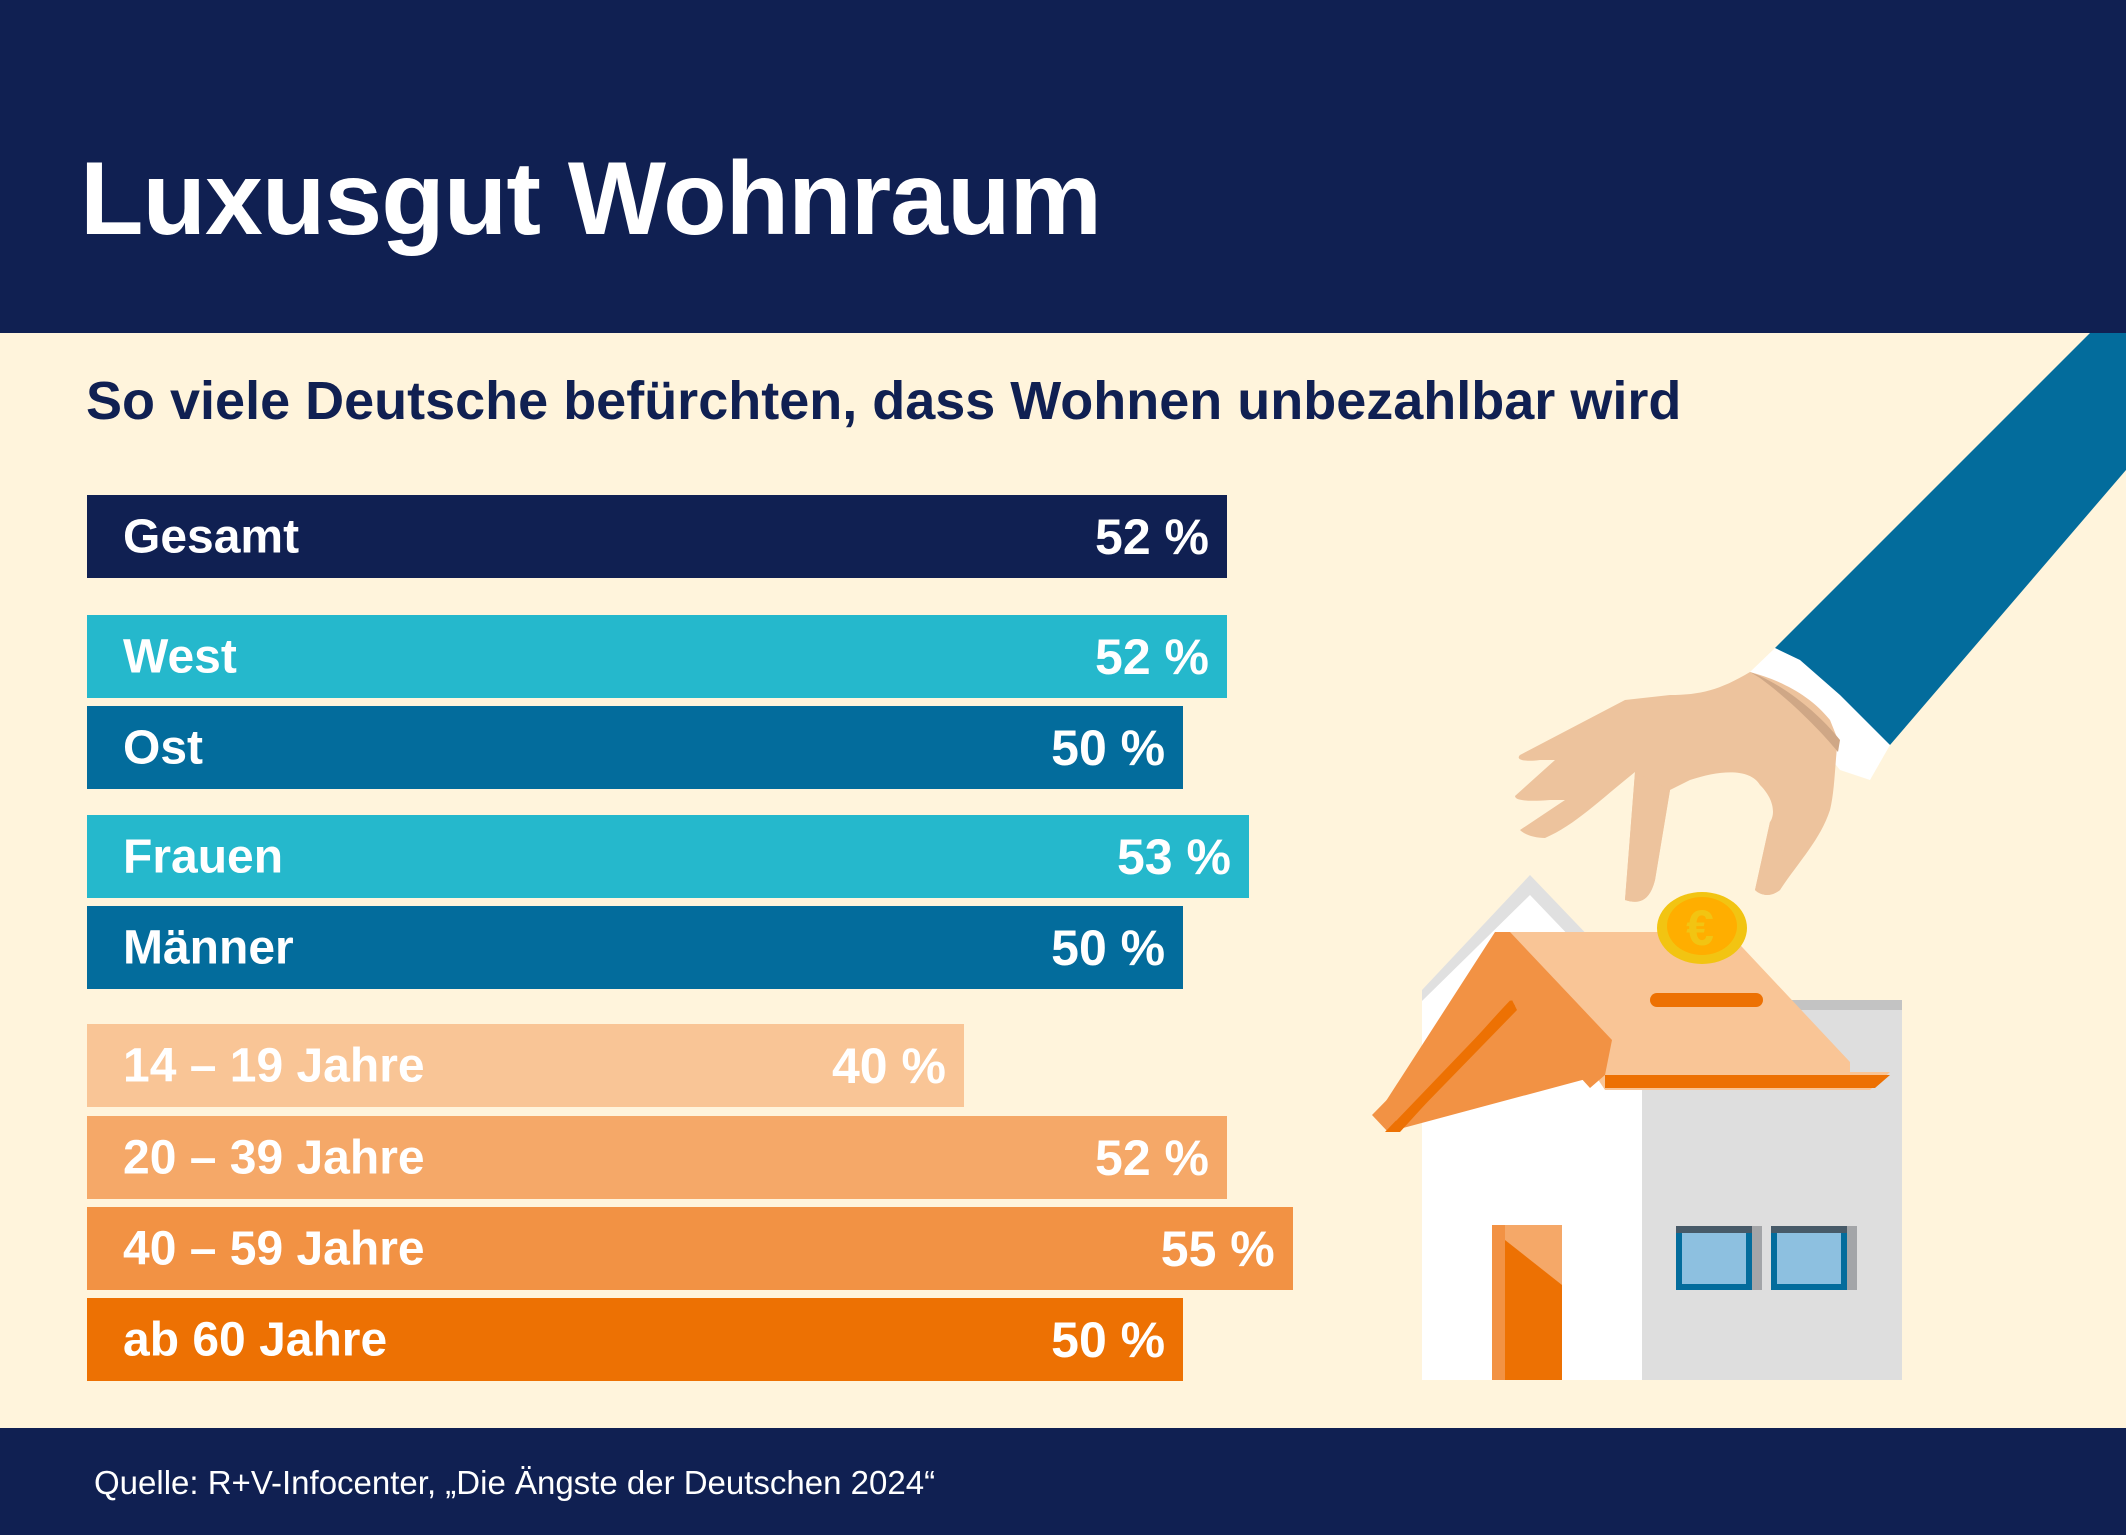 The height and width of the screenshot is (1535, 2126). Describe the element at coordinates (525, 1065) in the screenshot. I see `bar-5: 14 – 19 Jahre 40 %` at that location.